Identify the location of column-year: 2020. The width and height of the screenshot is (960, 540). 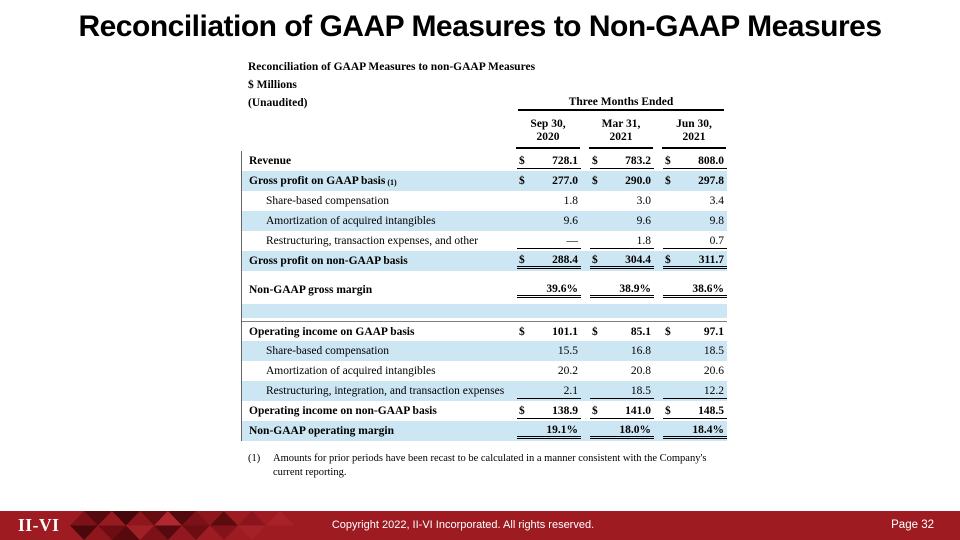
(548, 137).